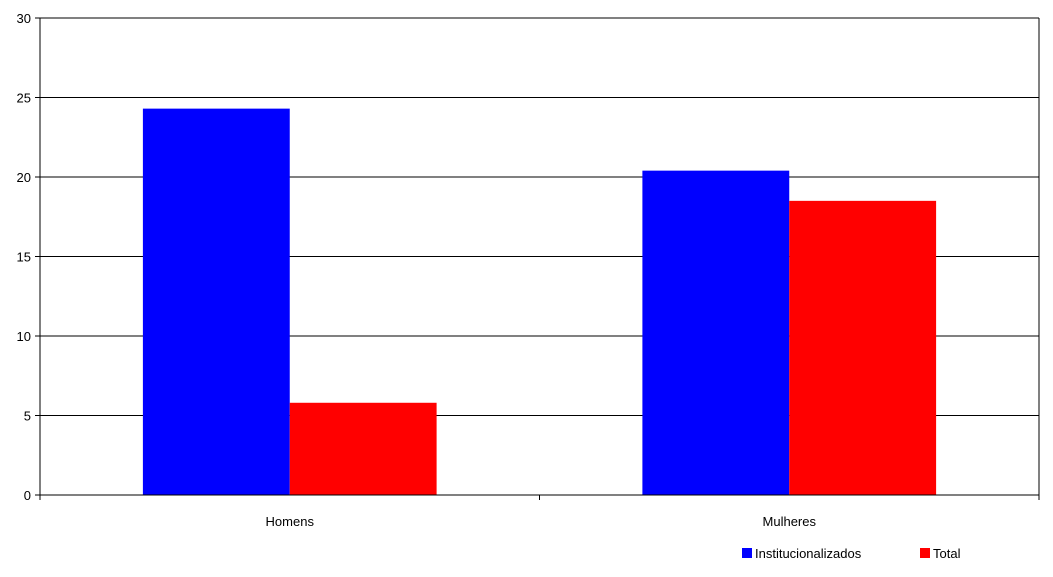  What do you see at coordinates (24, 257) in the screenshot?
I see `y-tick-label: 15` at bounding box center [24, 257].